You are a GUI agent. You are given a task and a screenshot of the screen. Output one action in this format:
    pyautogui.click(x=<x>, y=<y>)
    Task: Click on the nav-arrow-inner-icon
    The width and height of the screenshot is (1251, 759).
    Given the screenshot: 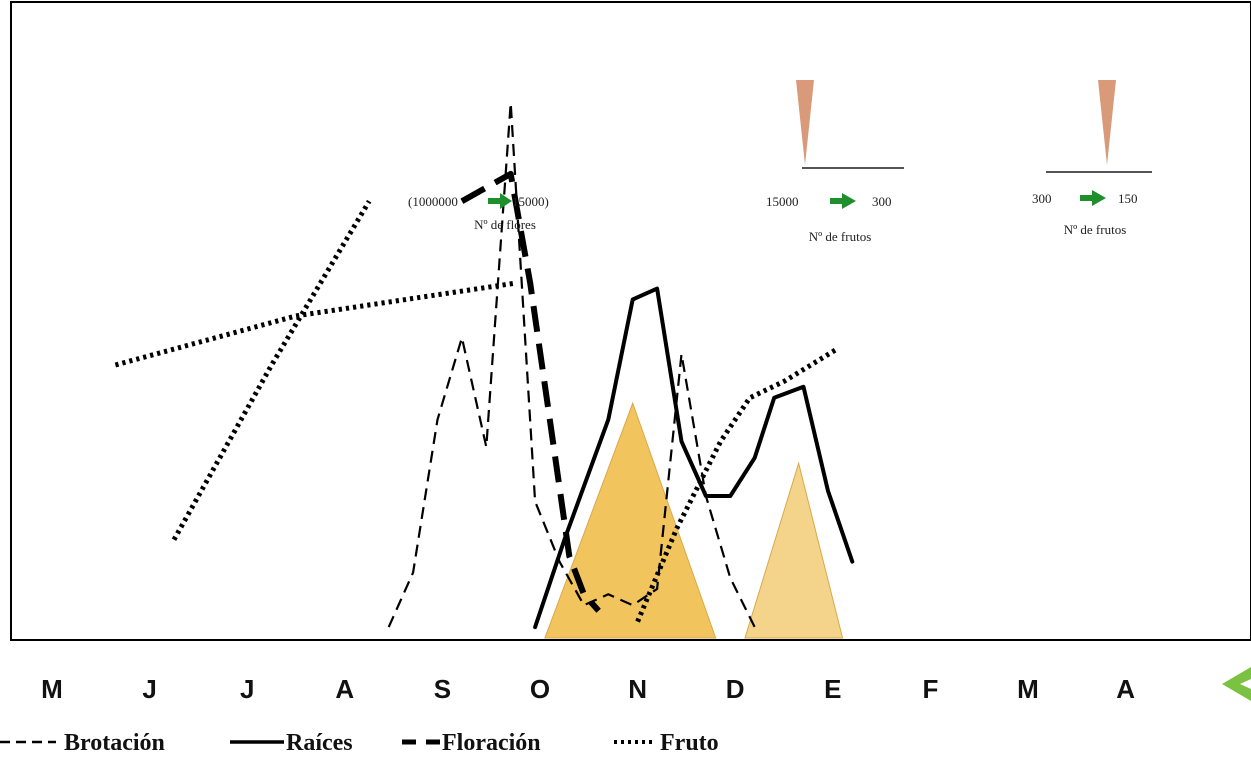 What is the action you would take?
    pyautogui.click(x=1245, y=684)
    